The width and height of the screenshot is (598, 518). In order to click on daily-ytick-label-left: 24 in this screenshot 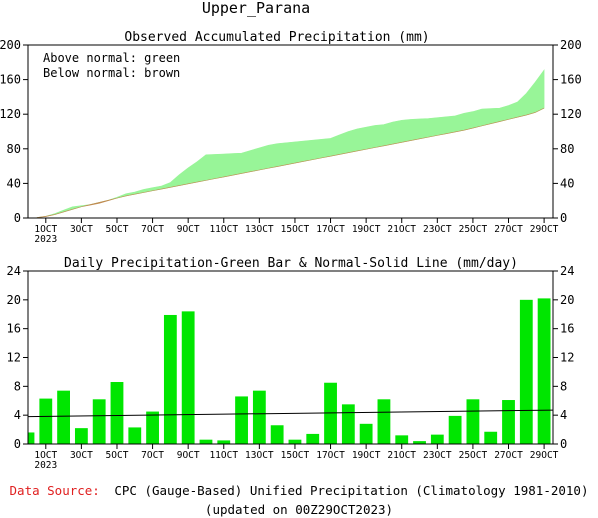, I will do `click(14, 271)`.